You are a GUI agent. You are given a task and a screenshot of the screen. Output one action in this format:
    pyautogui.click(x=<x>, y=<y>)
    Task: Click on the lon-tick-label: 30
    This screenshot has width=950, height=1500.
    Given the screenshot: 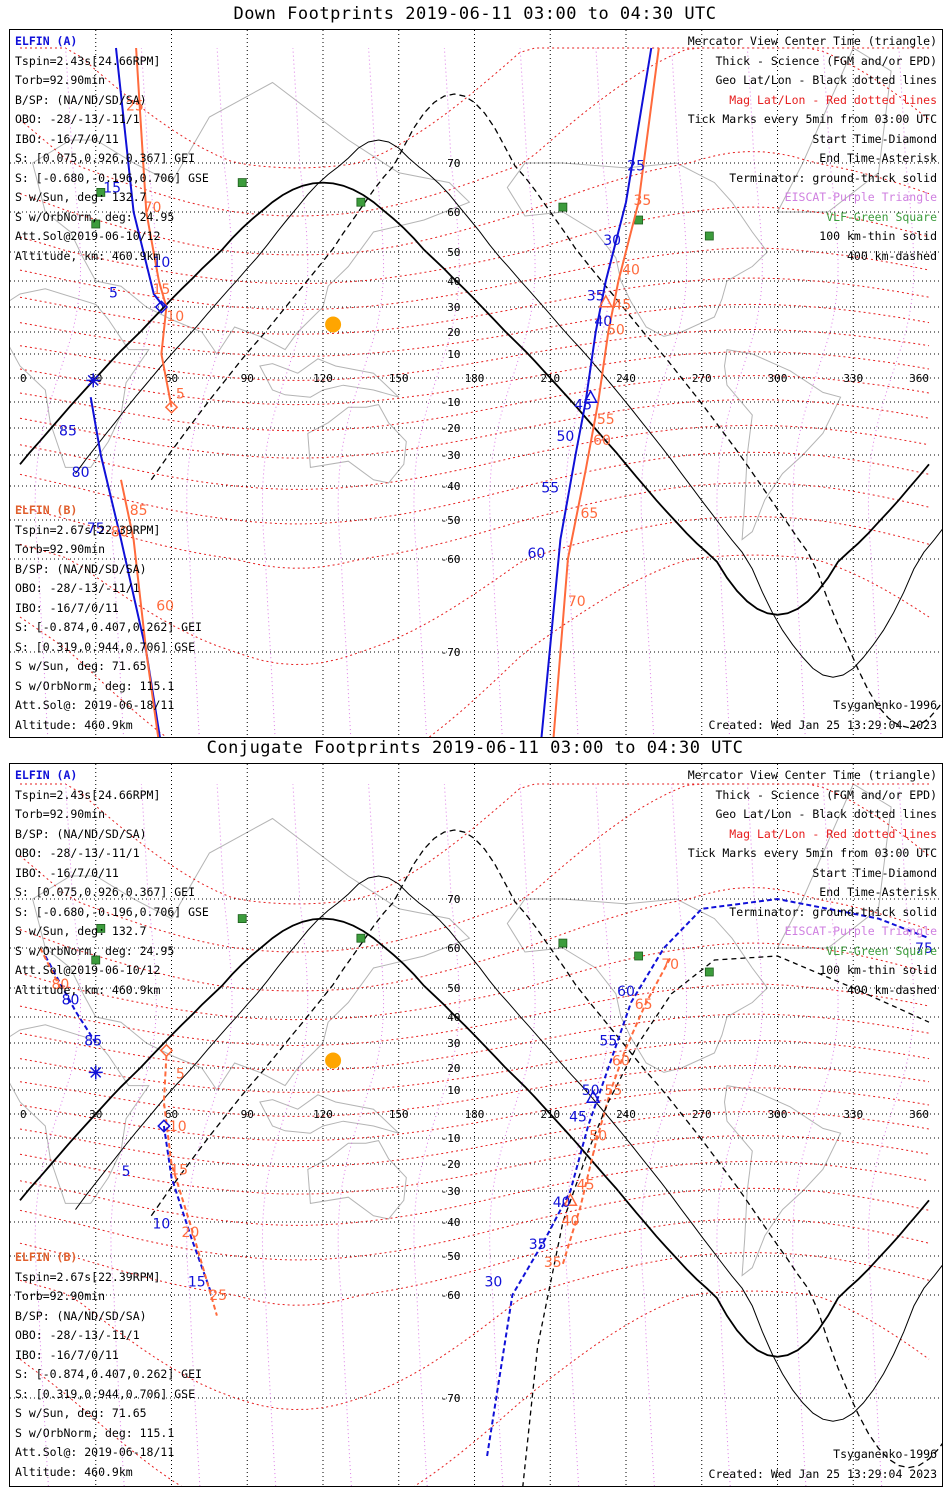 What is the action you would take?
    pyautogui.click(x=95, y=1114)
    